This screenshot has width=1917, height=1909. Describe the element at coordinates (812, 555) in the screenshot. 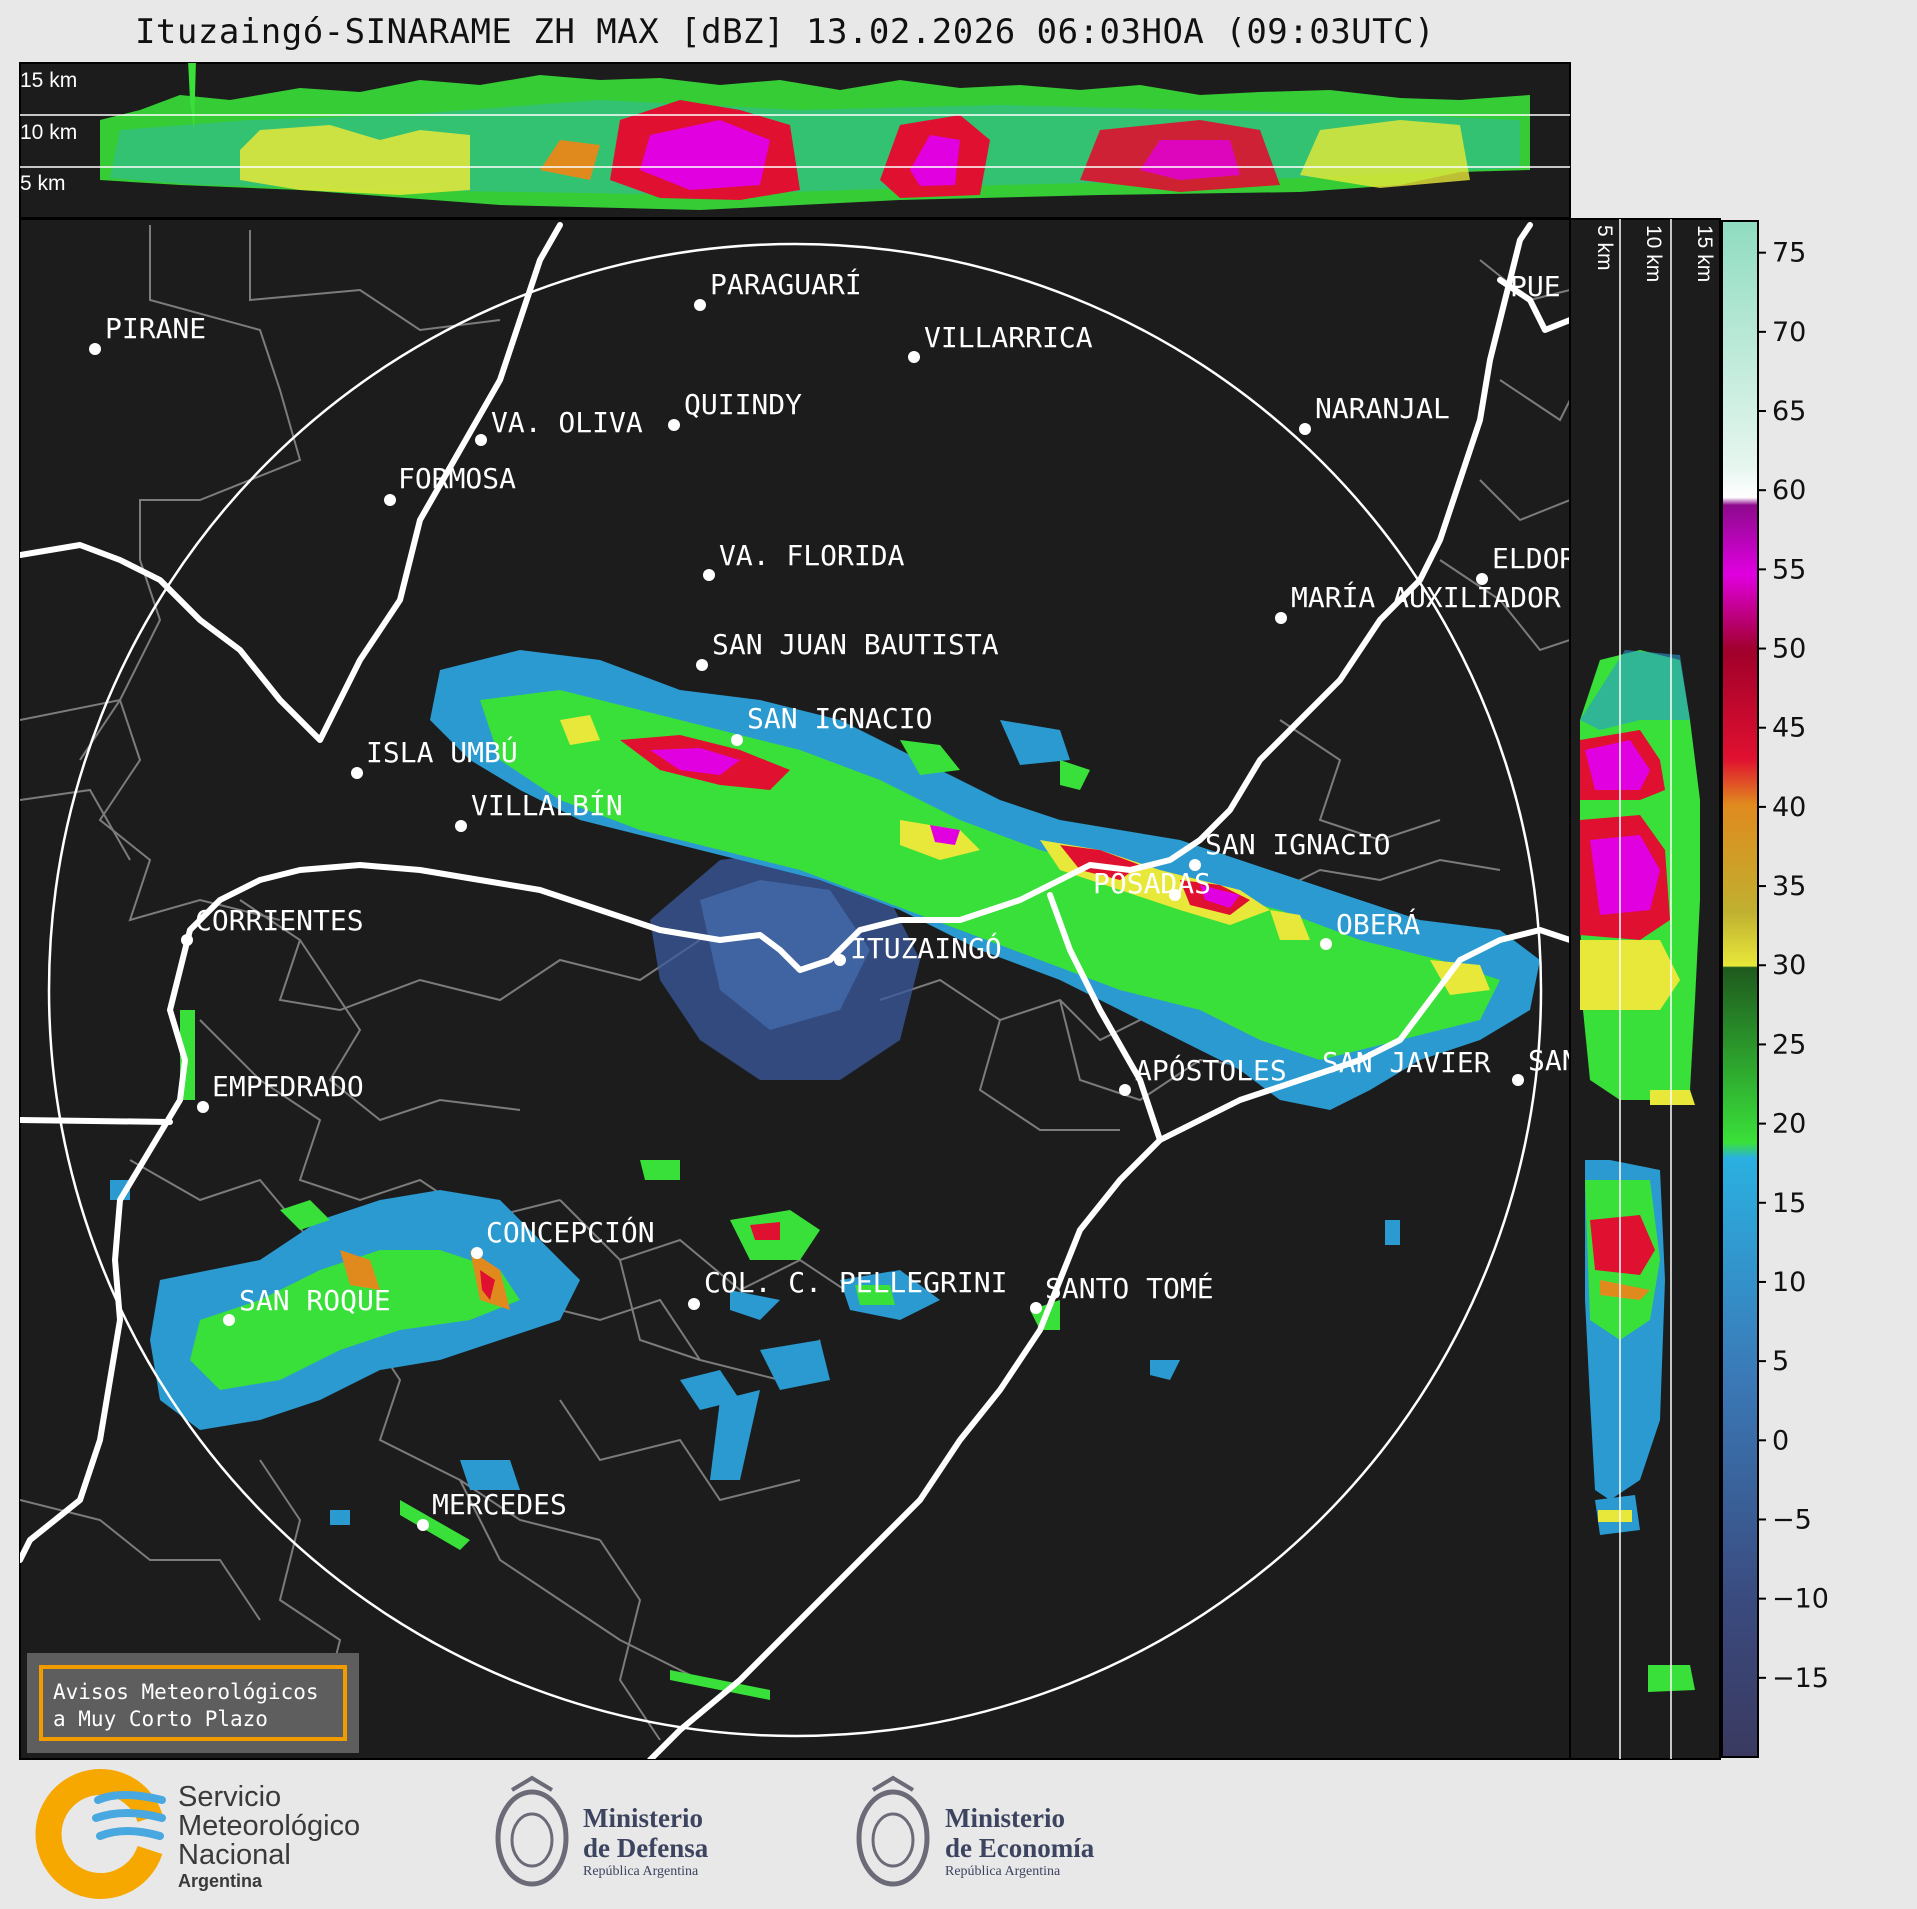

I see `city-label-va-florida: VA. FLORIDA` at that location.